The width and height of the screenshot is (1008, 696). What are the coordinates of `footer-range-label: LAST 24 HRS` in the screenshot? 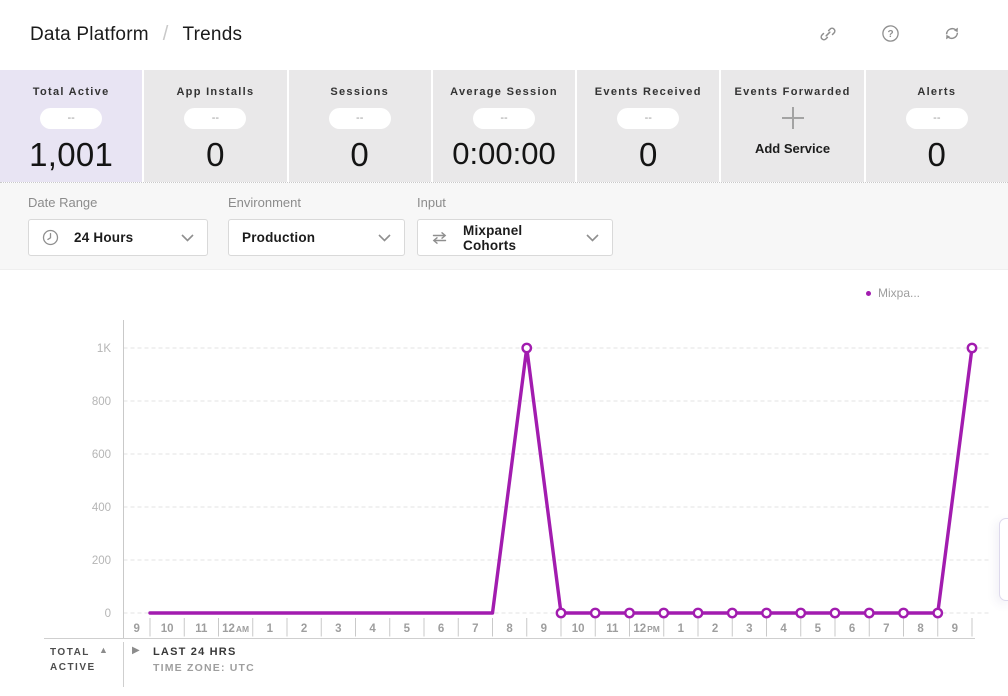 It's located at (195, 652).